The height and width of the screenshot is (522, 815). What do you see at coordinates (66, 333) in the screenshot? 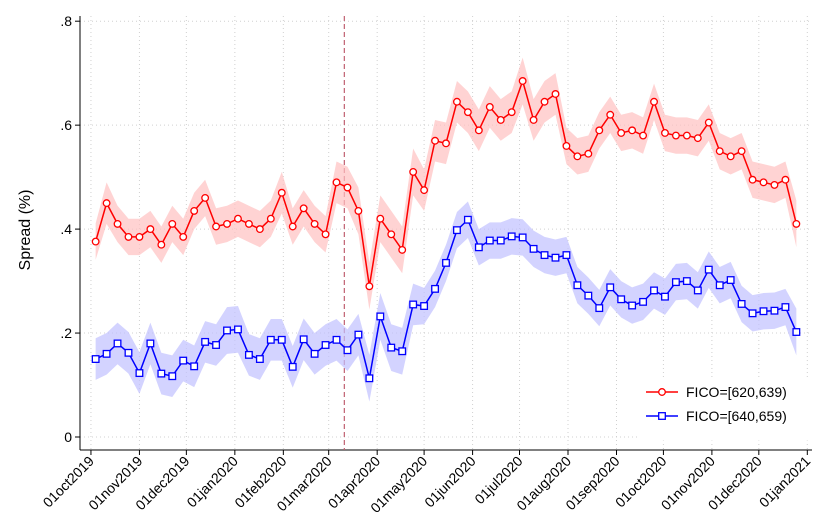
I see `y-tick-label: .2` at bounding box center [66, 333].